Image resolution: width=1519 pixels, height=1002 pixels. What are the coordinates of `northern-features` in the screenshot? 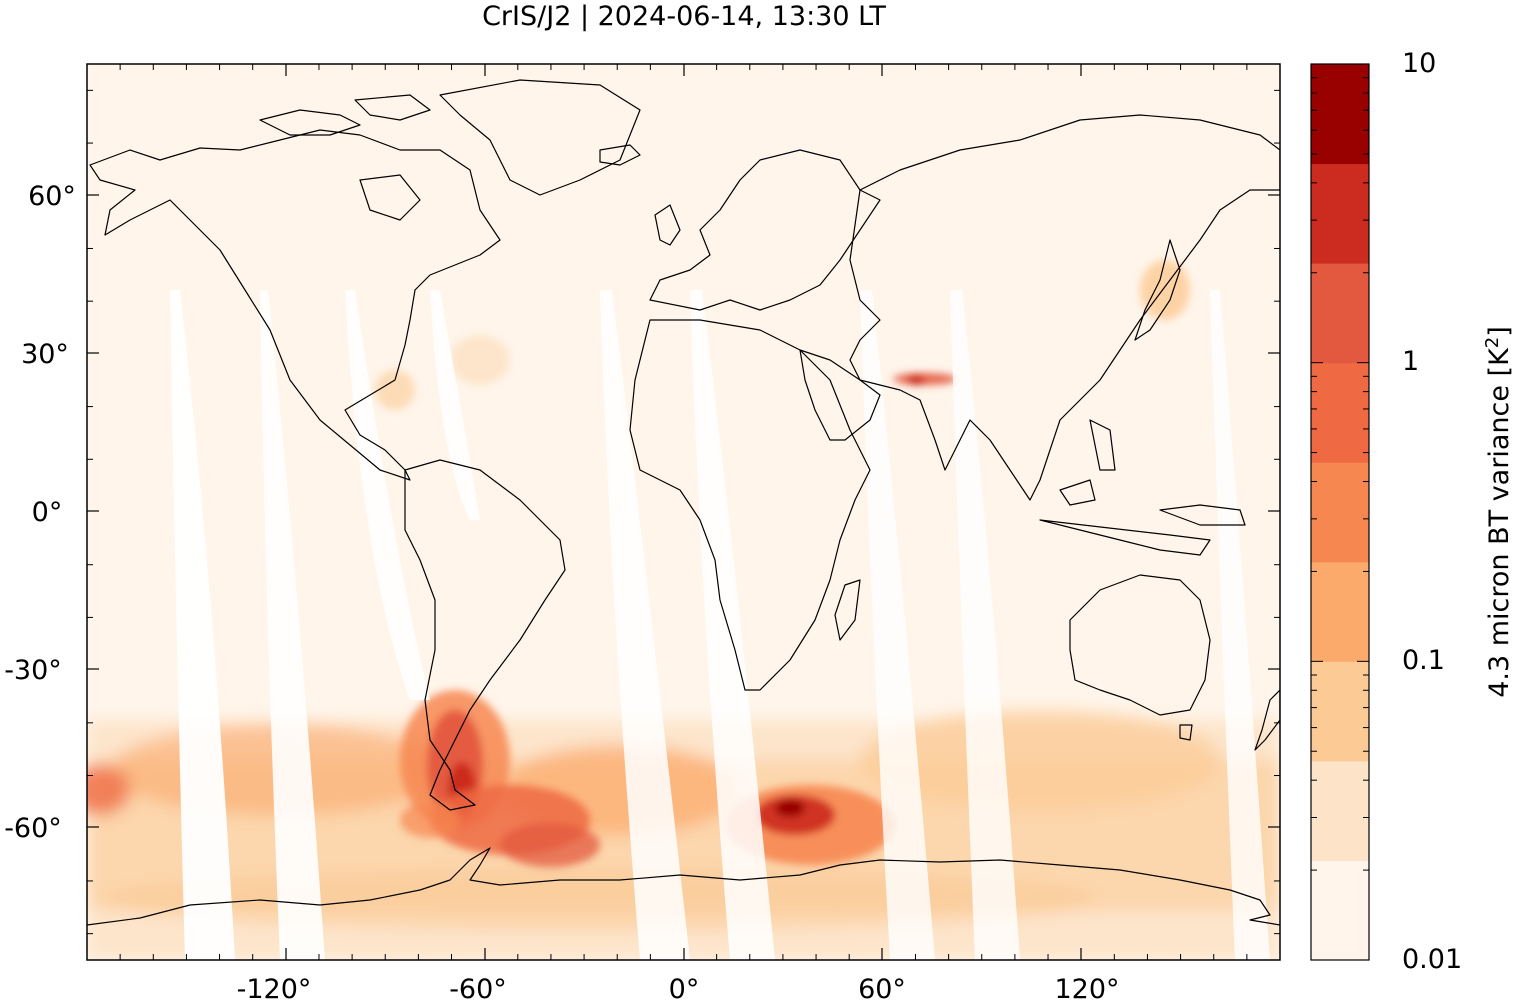 It's located at (782, 335).